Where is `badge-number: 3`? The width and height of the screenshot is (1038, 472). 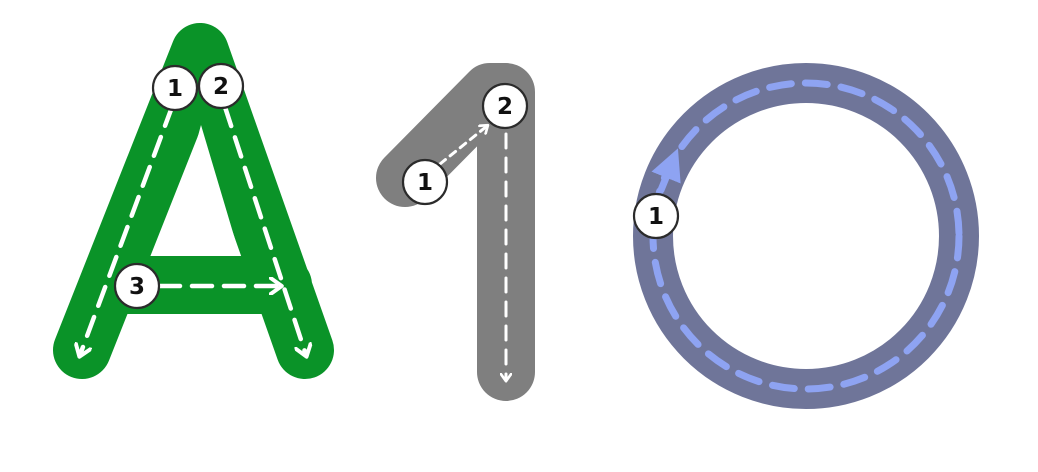 badge-number: 3 is located at coordinates (137, 287).